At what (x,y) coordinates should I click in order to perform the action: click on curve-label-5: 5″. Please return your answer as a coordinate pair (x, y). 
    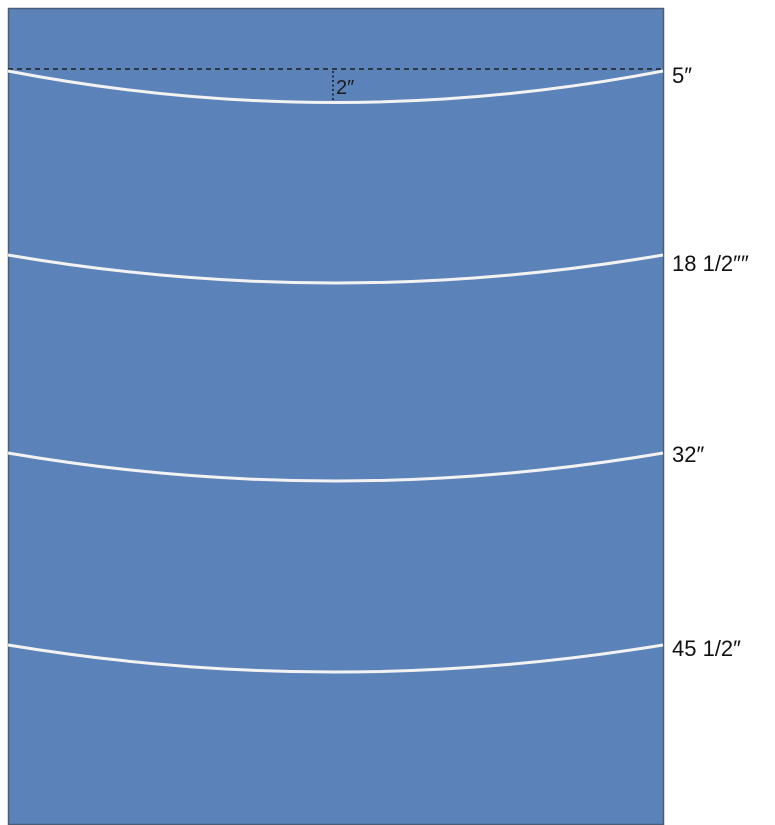
    Looking at the image, I should click on (682, 75).